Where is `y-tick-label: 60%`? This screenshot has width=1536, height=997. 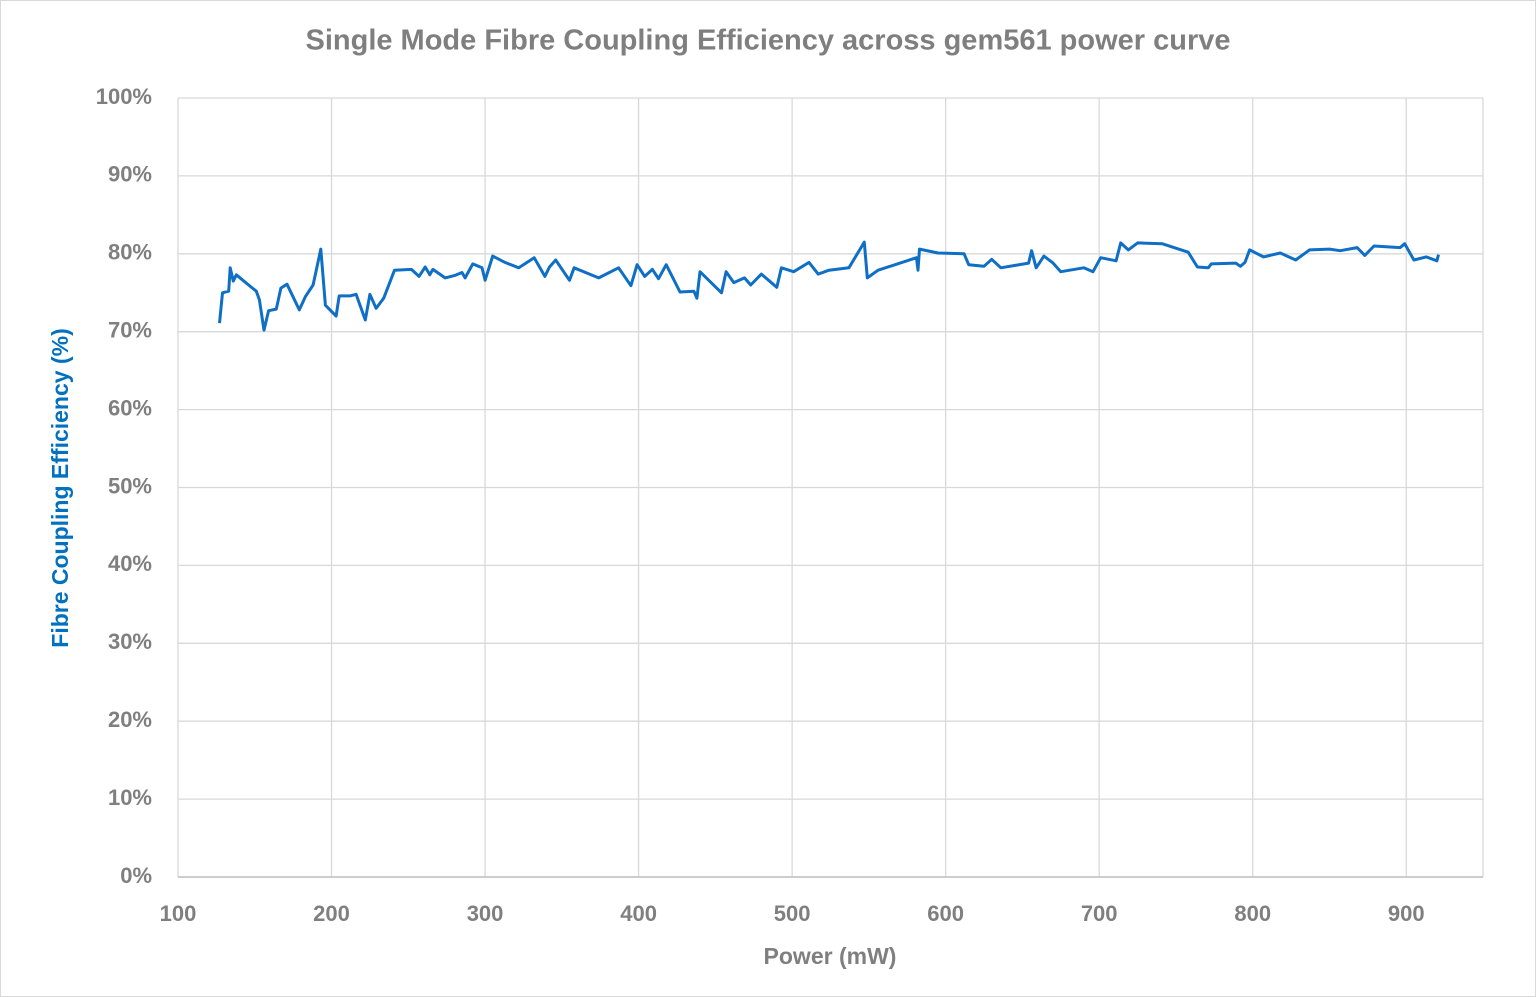
y-tick-label: 60% is located at coordinates (130, 407).